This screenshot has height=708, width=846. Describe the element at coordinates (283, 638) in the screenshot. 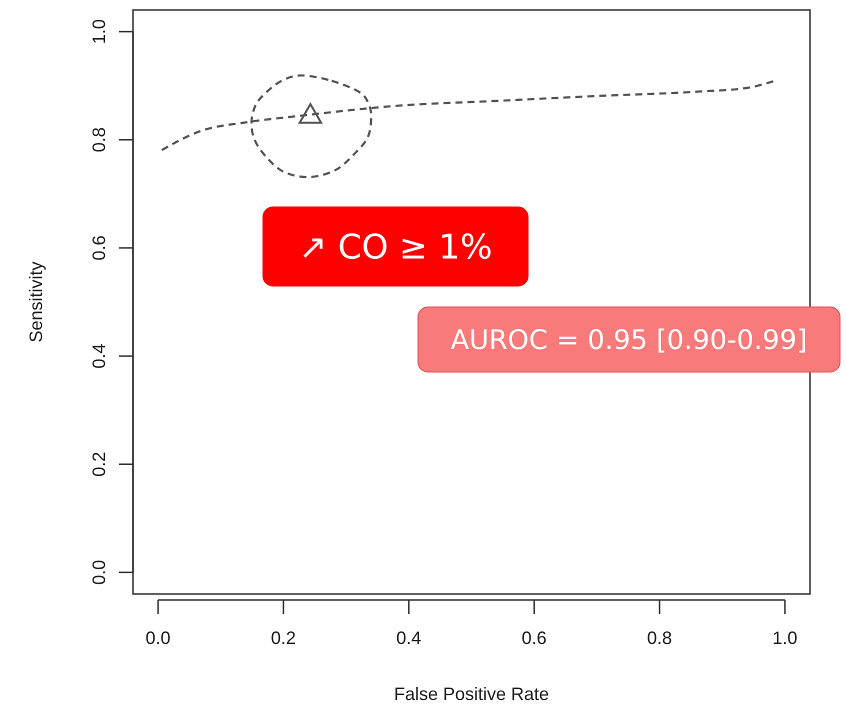

I see `x-tick-label: 0.2` at that location.